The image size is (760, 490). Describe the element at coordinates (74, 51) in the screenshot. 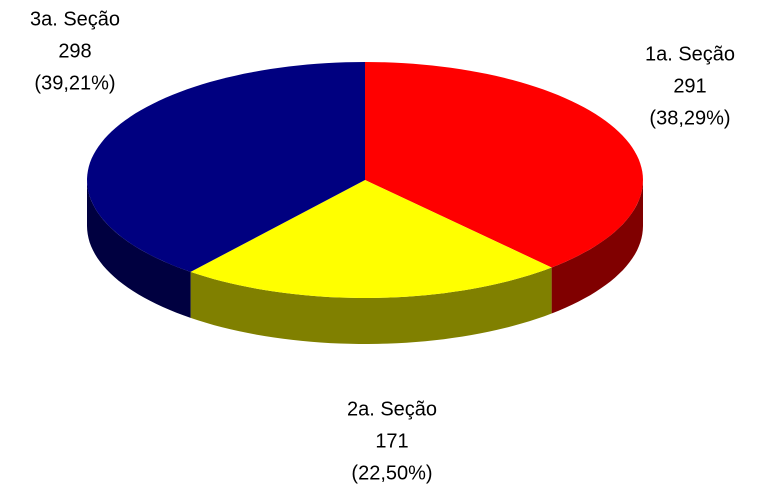

I see `value-label: 298` at that location.